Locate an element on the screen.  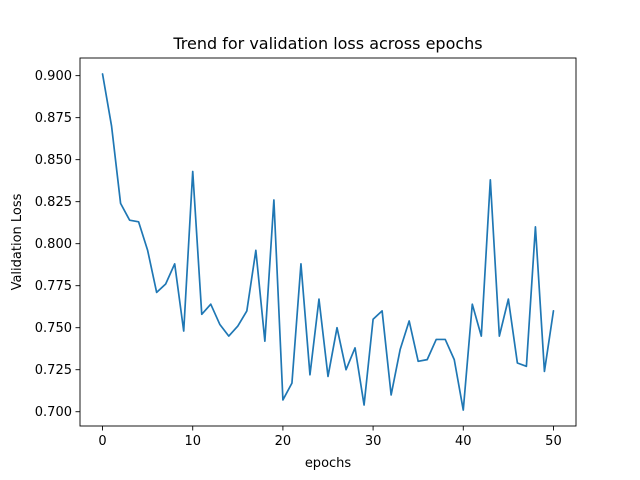
y-tick-label: 0.850 is located at coordinates (53, 160).